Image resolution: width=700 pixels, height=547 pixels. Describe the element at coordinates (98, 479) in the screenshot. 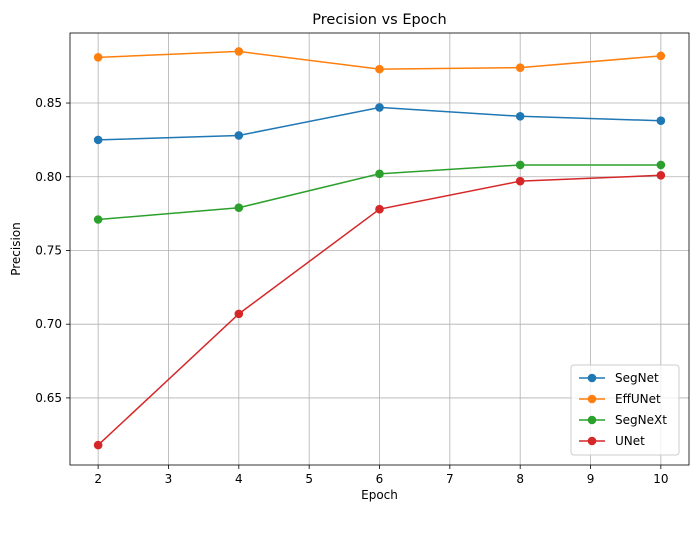

I see `x-tick-label: 2` at that location.